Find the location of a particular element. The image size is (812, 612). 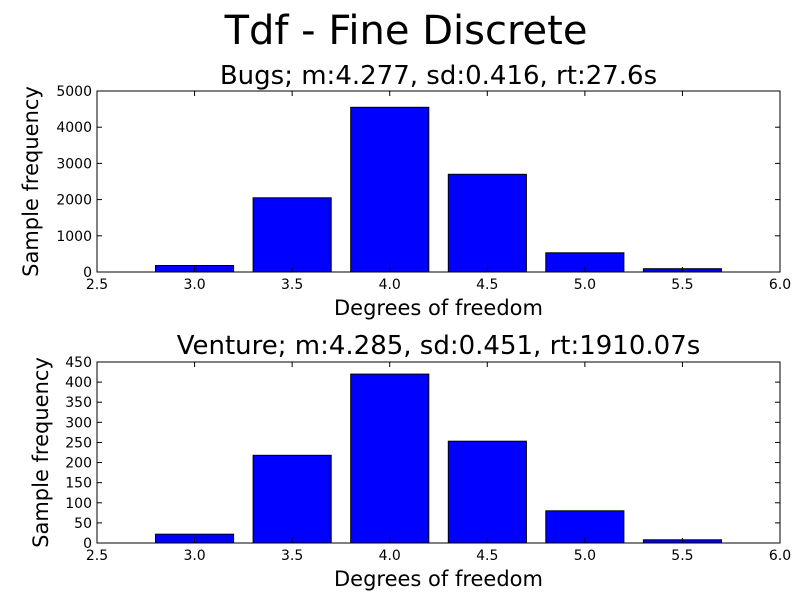

venture-x-tick-label: 3.0 is located at coordinates (194, 556).